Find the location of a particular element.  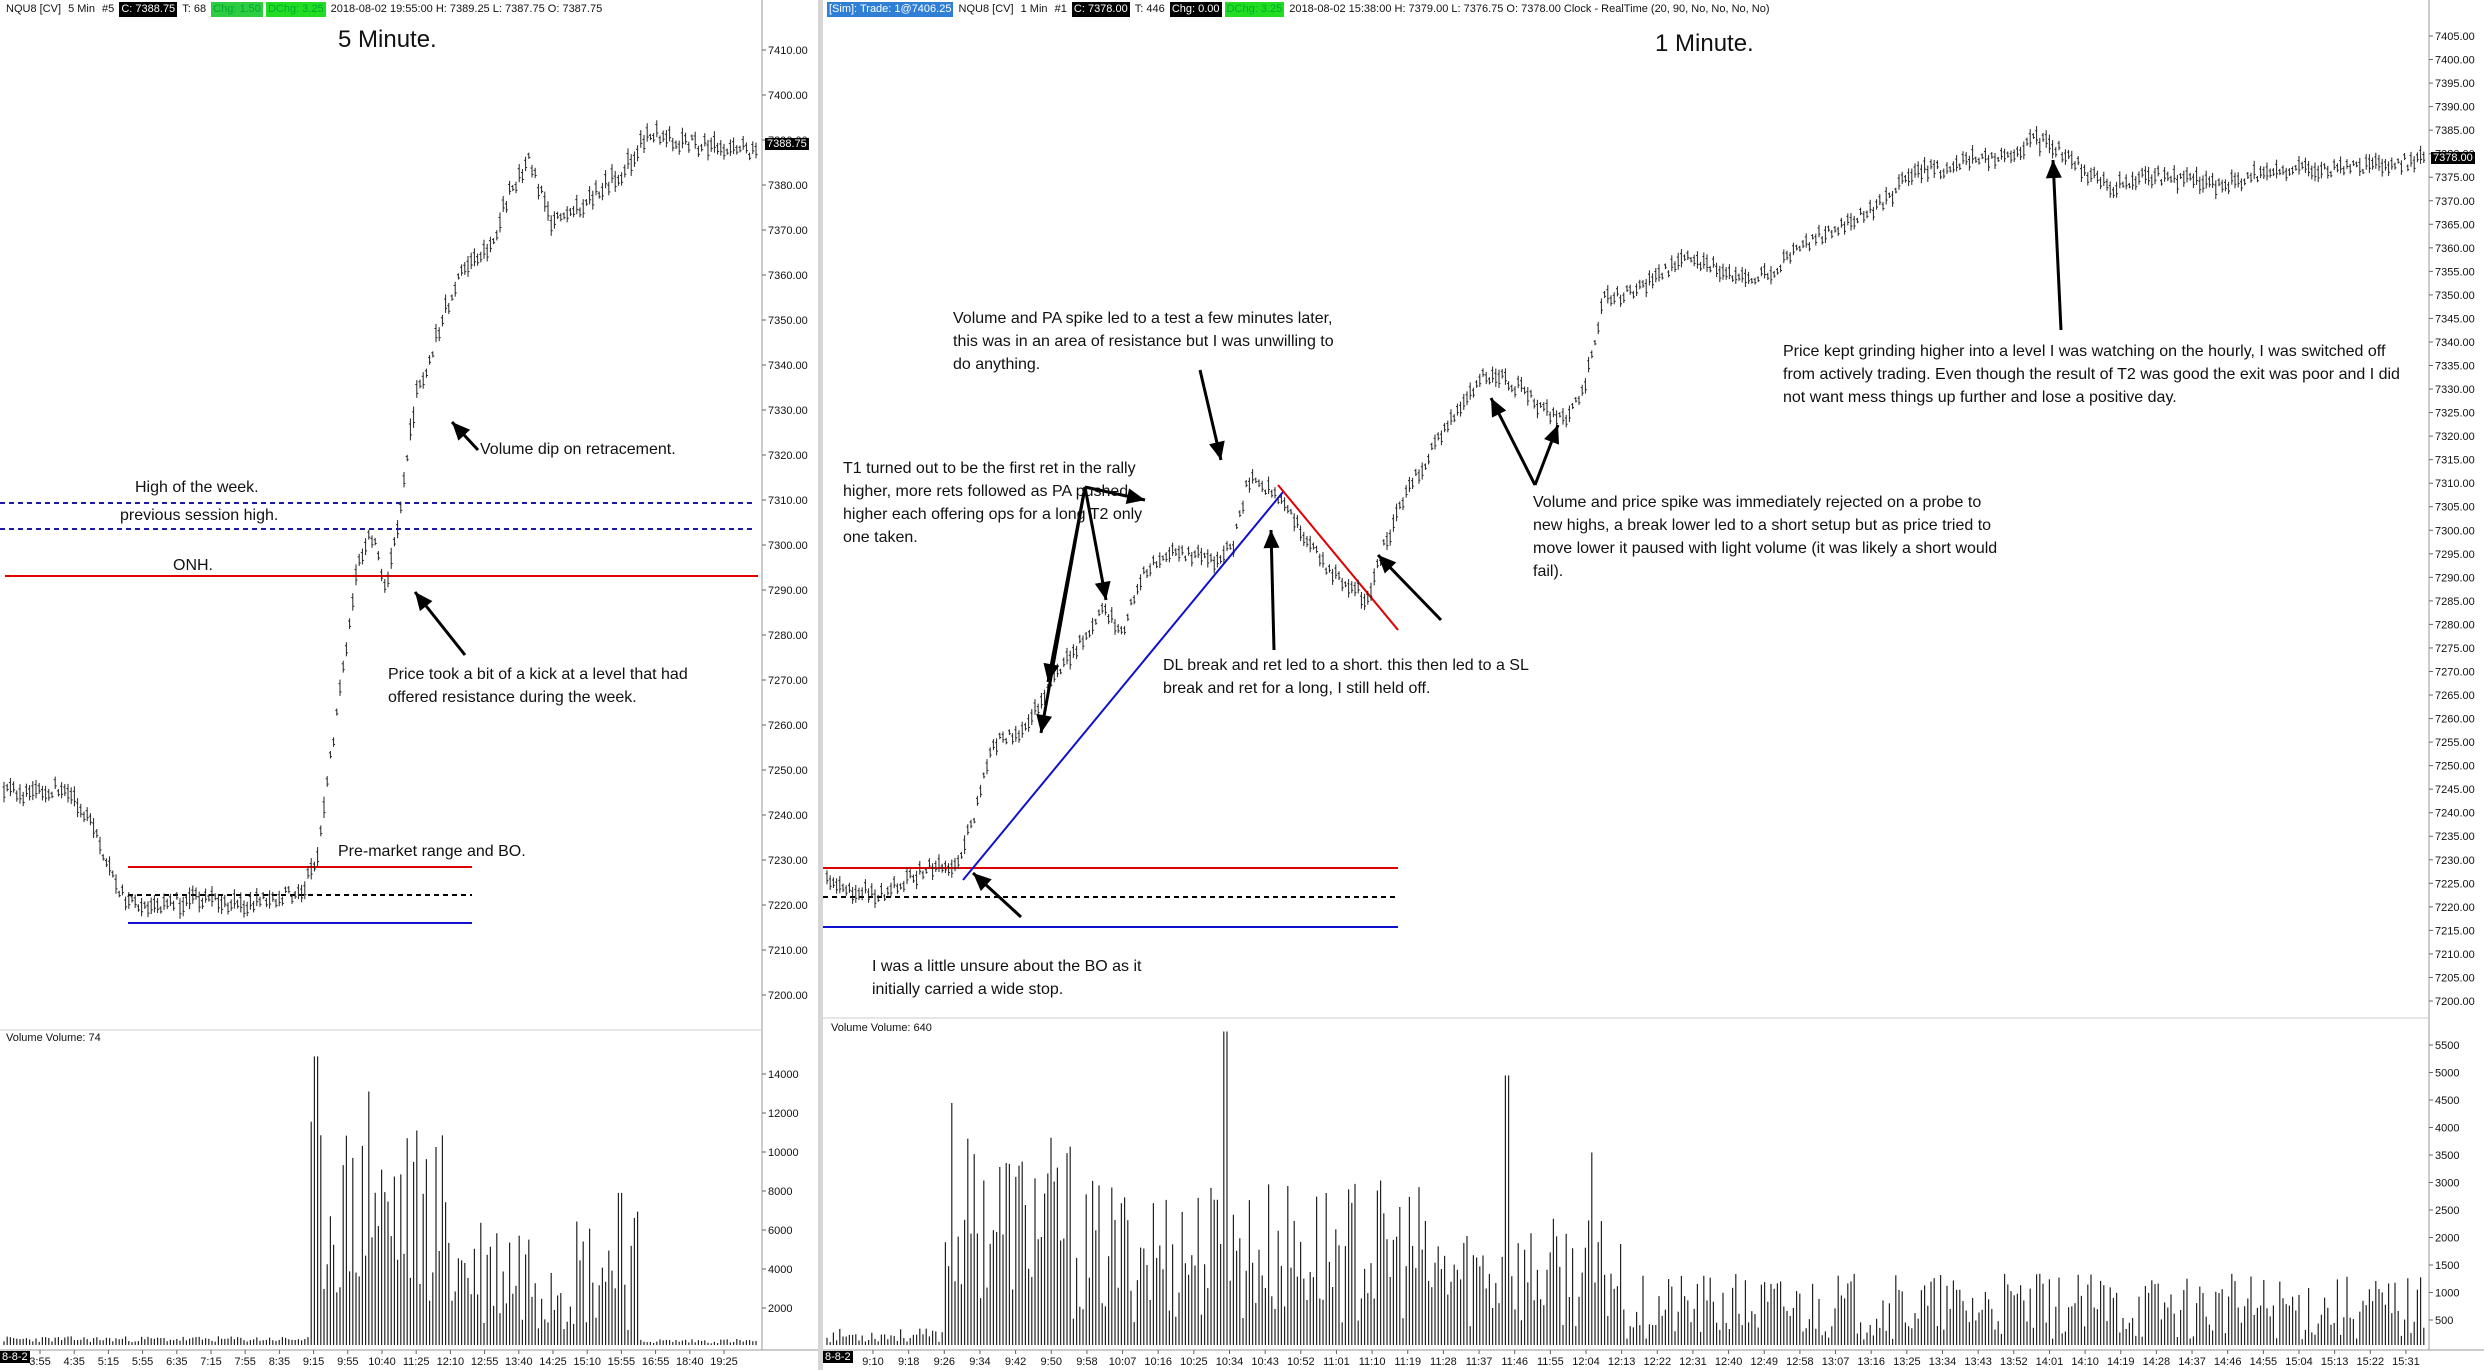

price-tick-label: 7235.00 is located at coordinates (2455, 837).